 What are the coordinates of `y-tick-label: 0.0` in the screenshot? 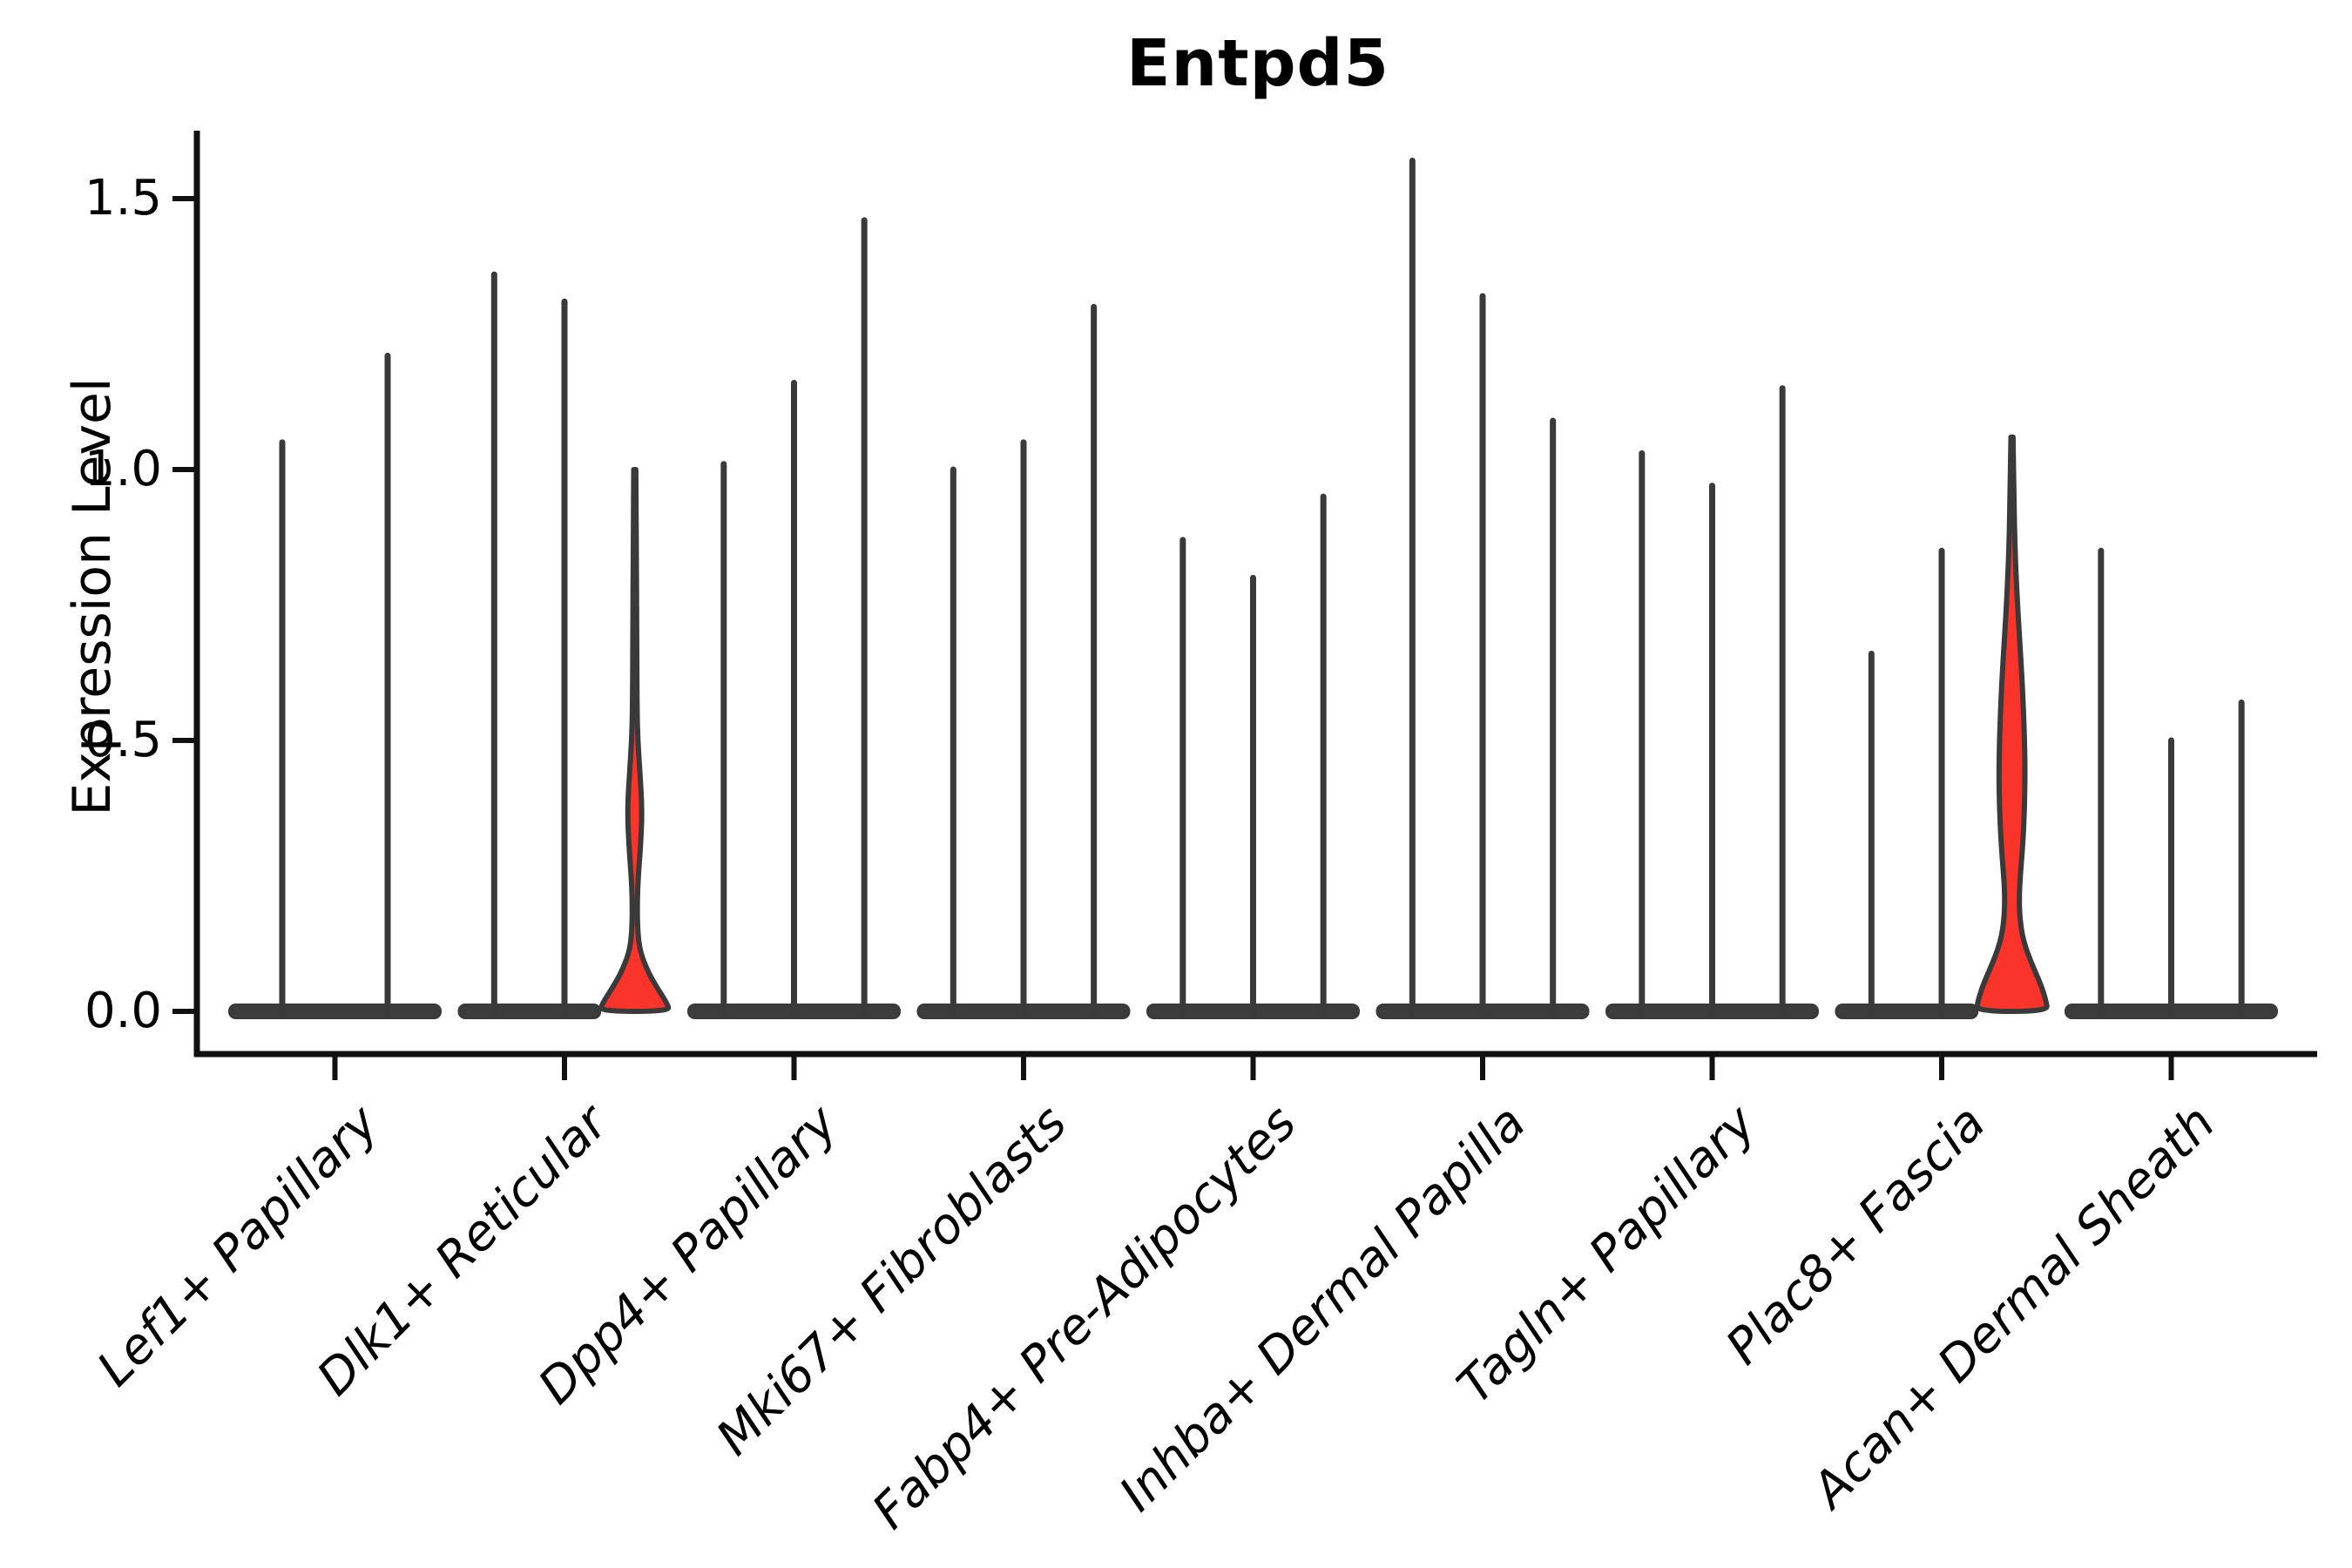 It's located at (123, 1011).